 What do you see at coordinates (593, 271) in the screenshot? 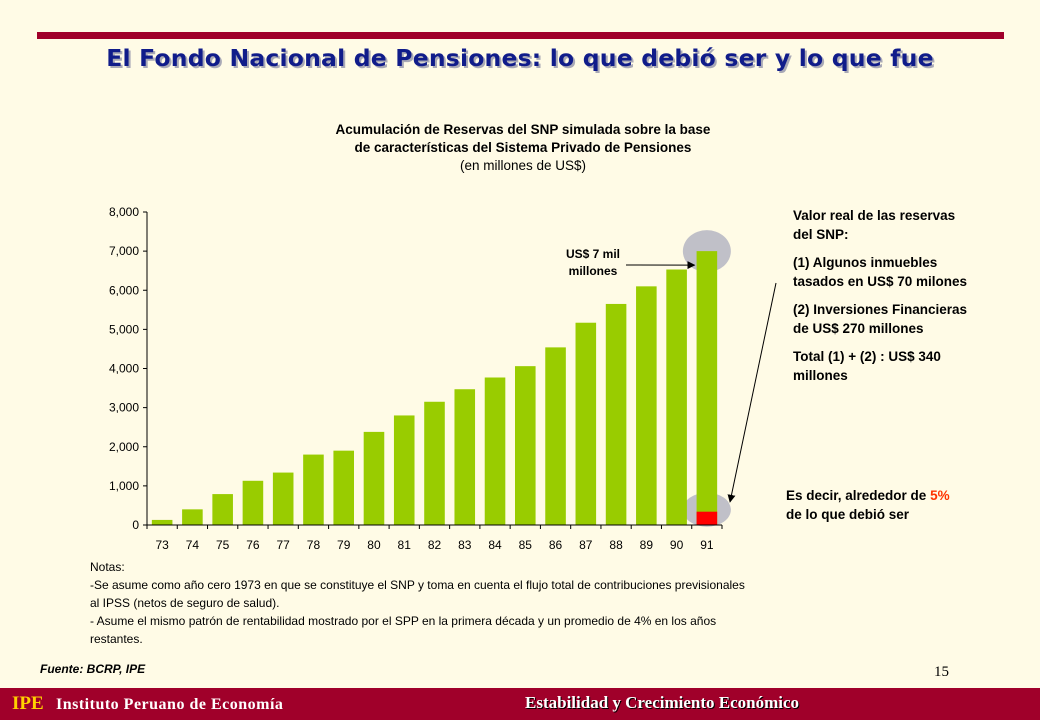
I see `annotation-line2: millones` at bounding box center [593, 271].